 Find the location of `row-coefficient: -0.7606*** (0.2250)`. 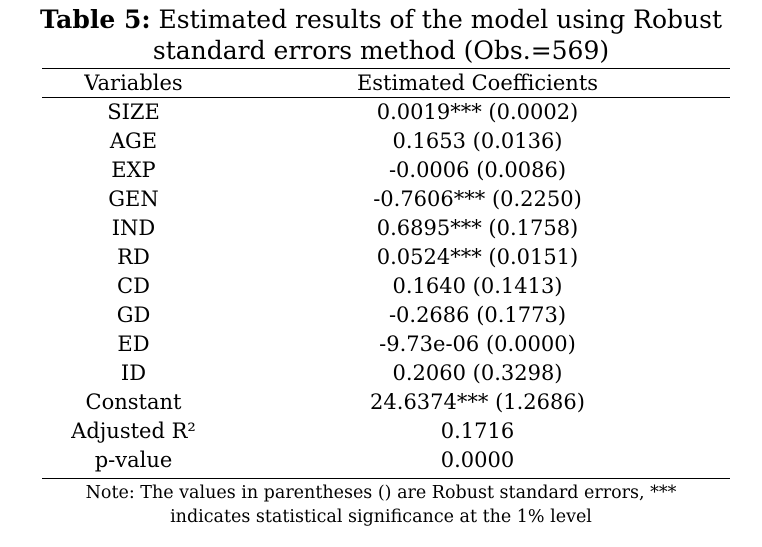

row-coefficient: -0.7606*** (0.2250) is located at coordinates (477, 199).